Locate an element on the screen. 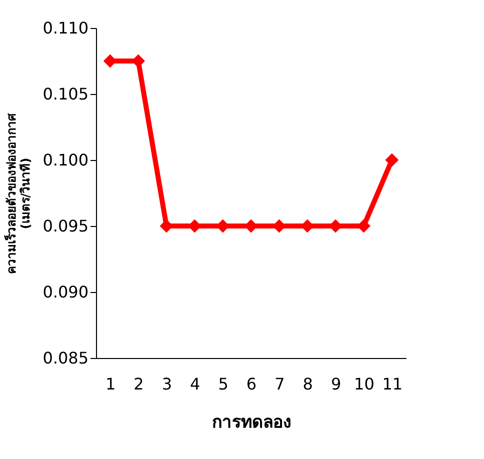 This screenshot has height=459, width=484. x-tick-label: 4 is located at coordinates (195, 384).